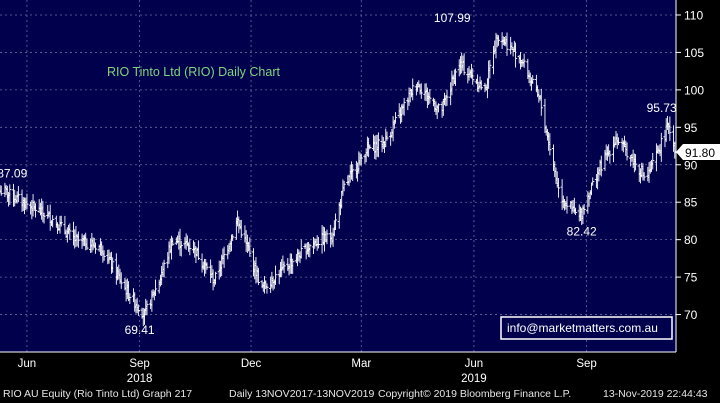  What do you see at coordinates (140, 330) in the screenshot?
I see `annotation-label: 69.41` at bounding box center [140, 330].